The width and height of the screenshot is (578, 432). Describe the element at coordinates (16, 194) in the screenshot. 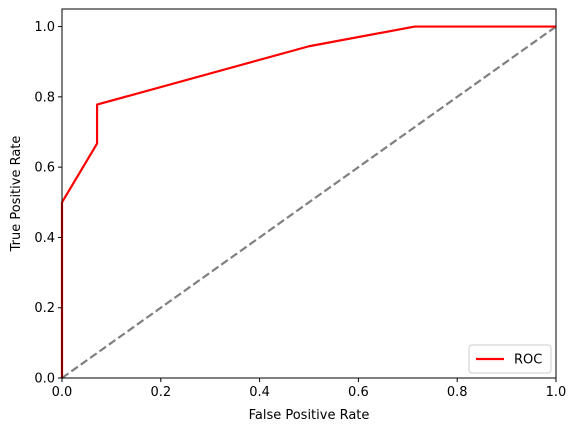

I see `y-axis-label: True Positive Rate` at that location.